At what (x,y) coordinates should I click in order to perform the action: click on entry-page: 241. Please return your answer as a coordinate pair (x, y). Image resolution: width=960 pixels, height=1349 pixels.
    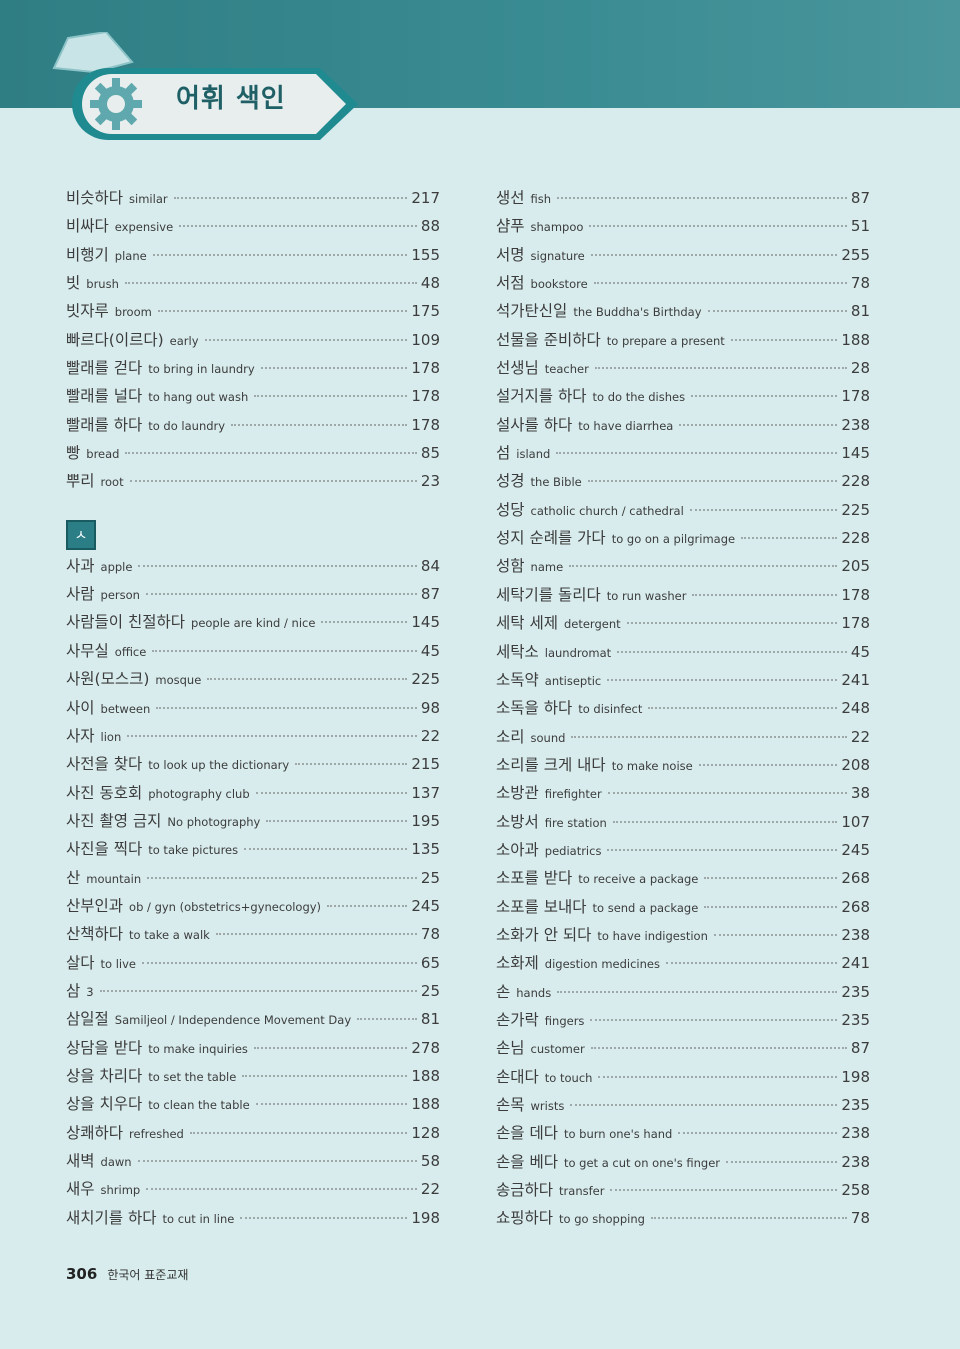
    Looking at the image, I should click on (855, 679).